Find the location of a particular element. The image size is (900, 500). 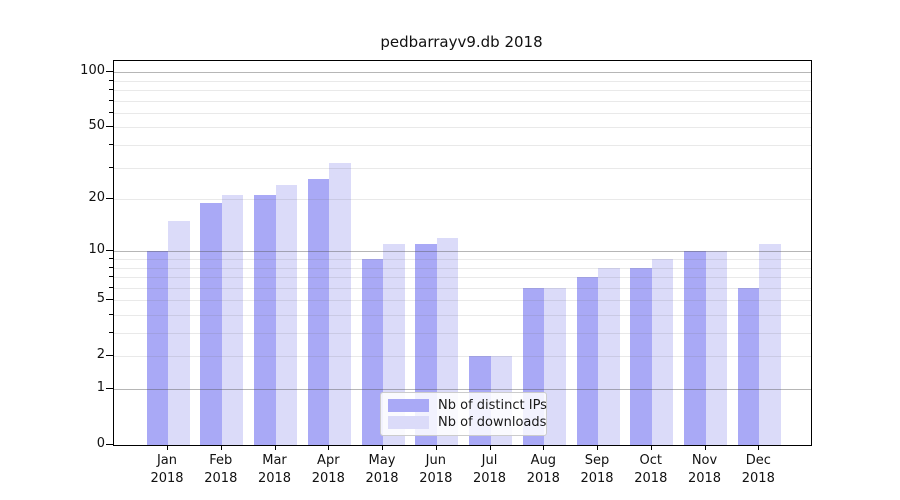

x-tick-mark-apr-2018 is located at coordinates (329, 447).